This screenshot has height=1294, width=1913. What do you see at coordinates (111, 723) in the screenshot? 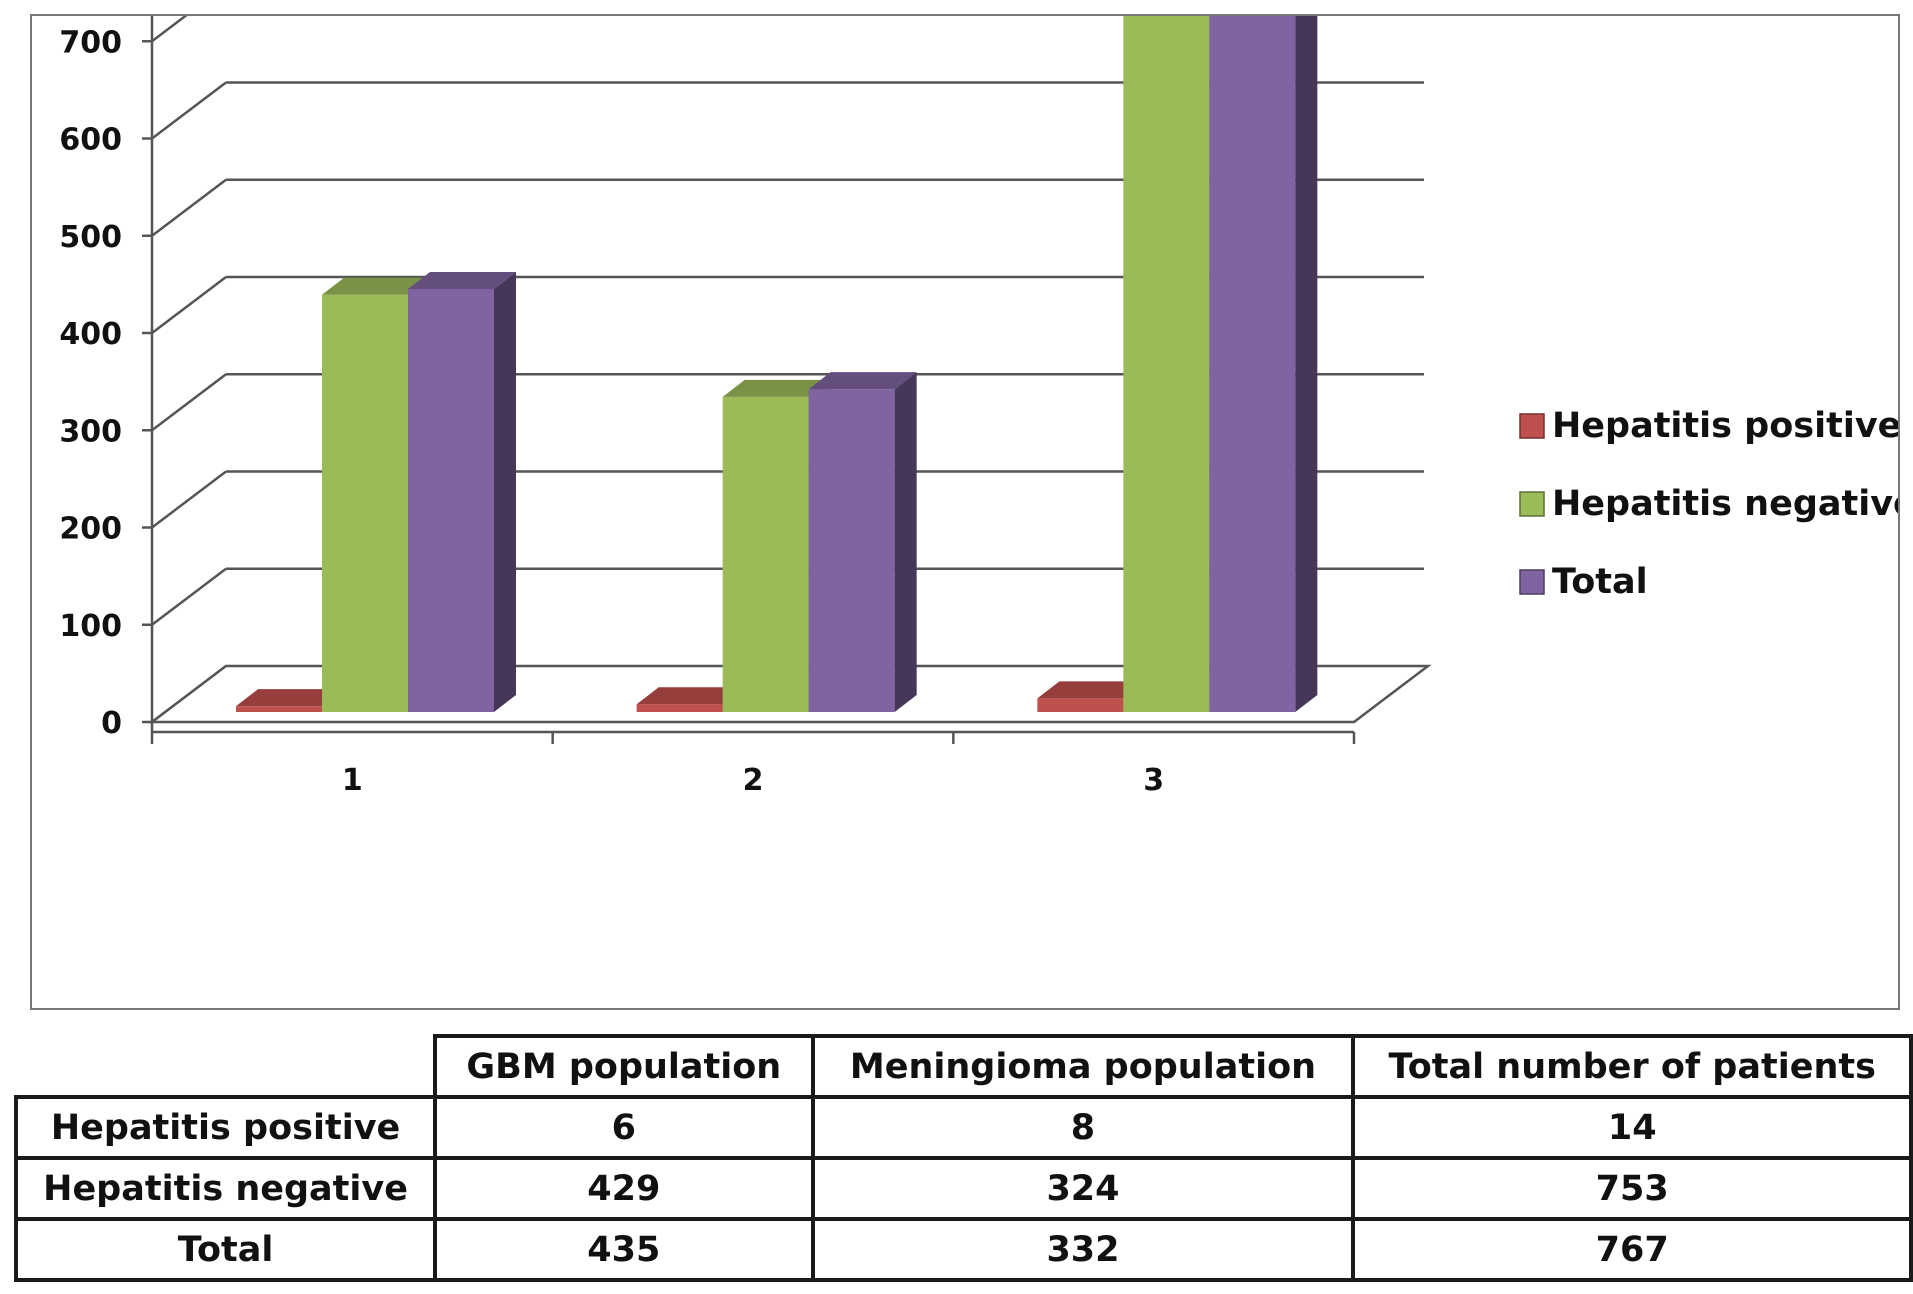
I see `y-axis-tick-label: 0` at bounding box center [111, 723].